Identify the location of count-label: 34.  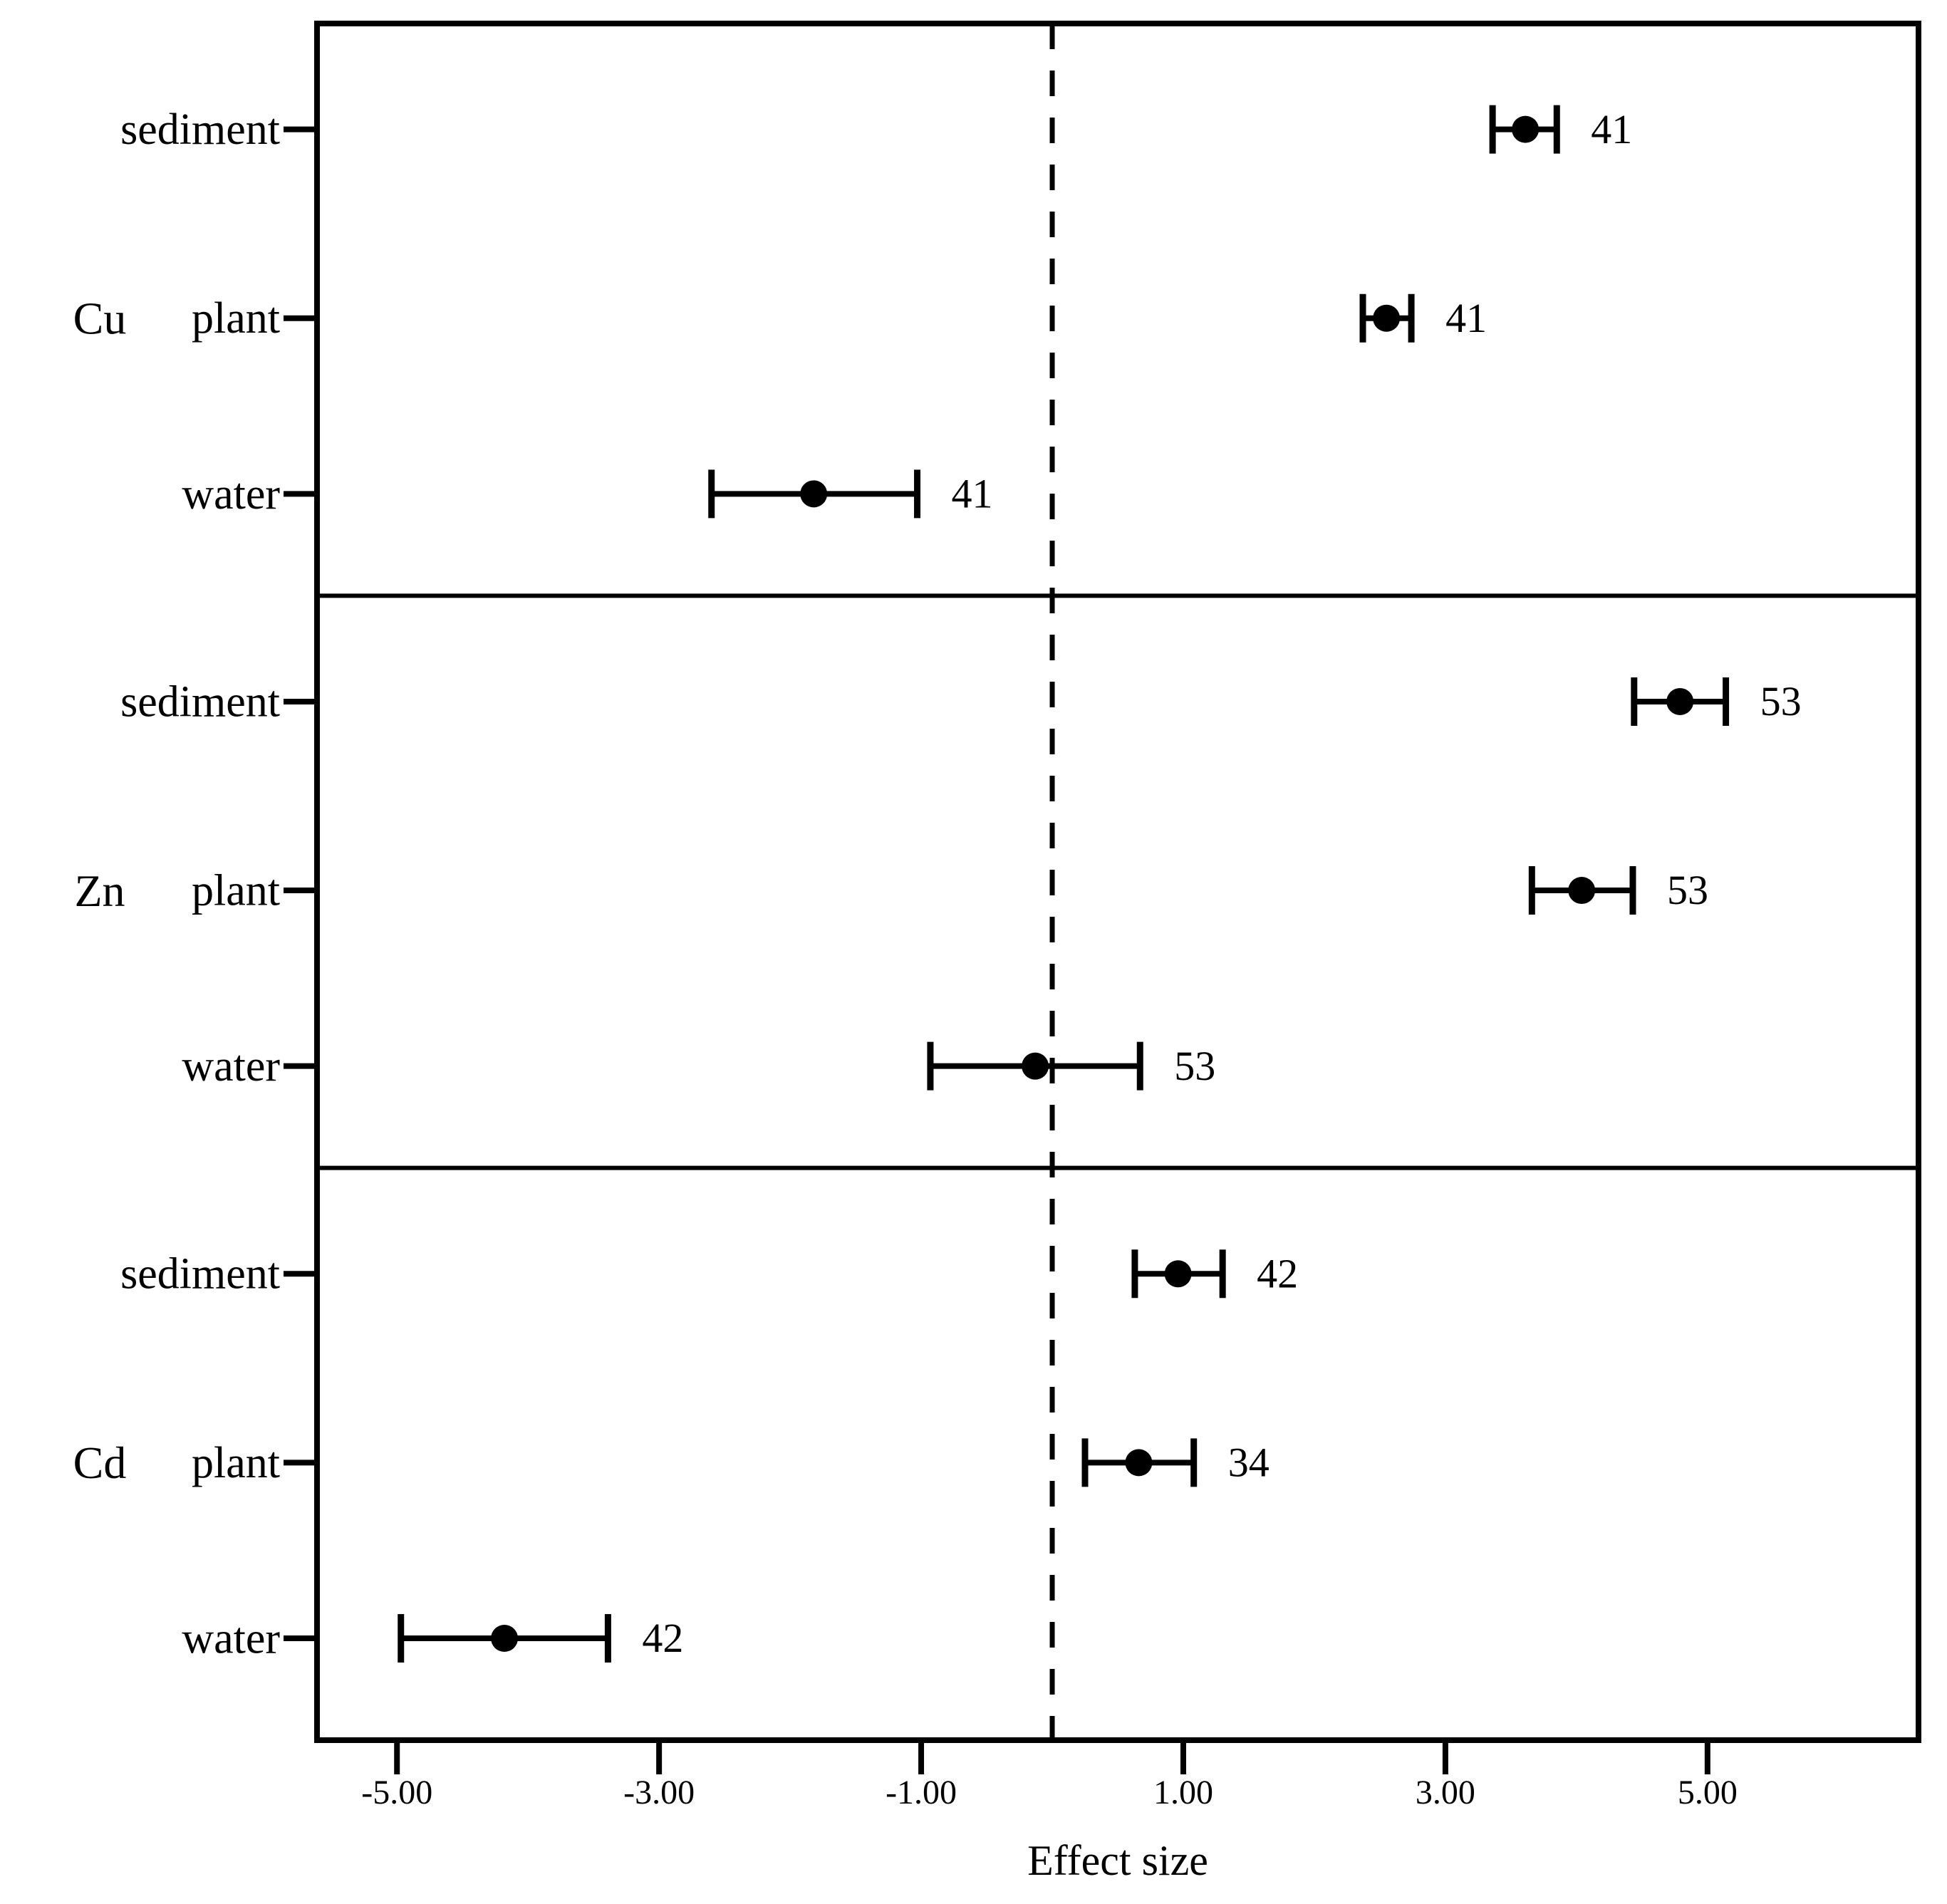
(1249, 1463).